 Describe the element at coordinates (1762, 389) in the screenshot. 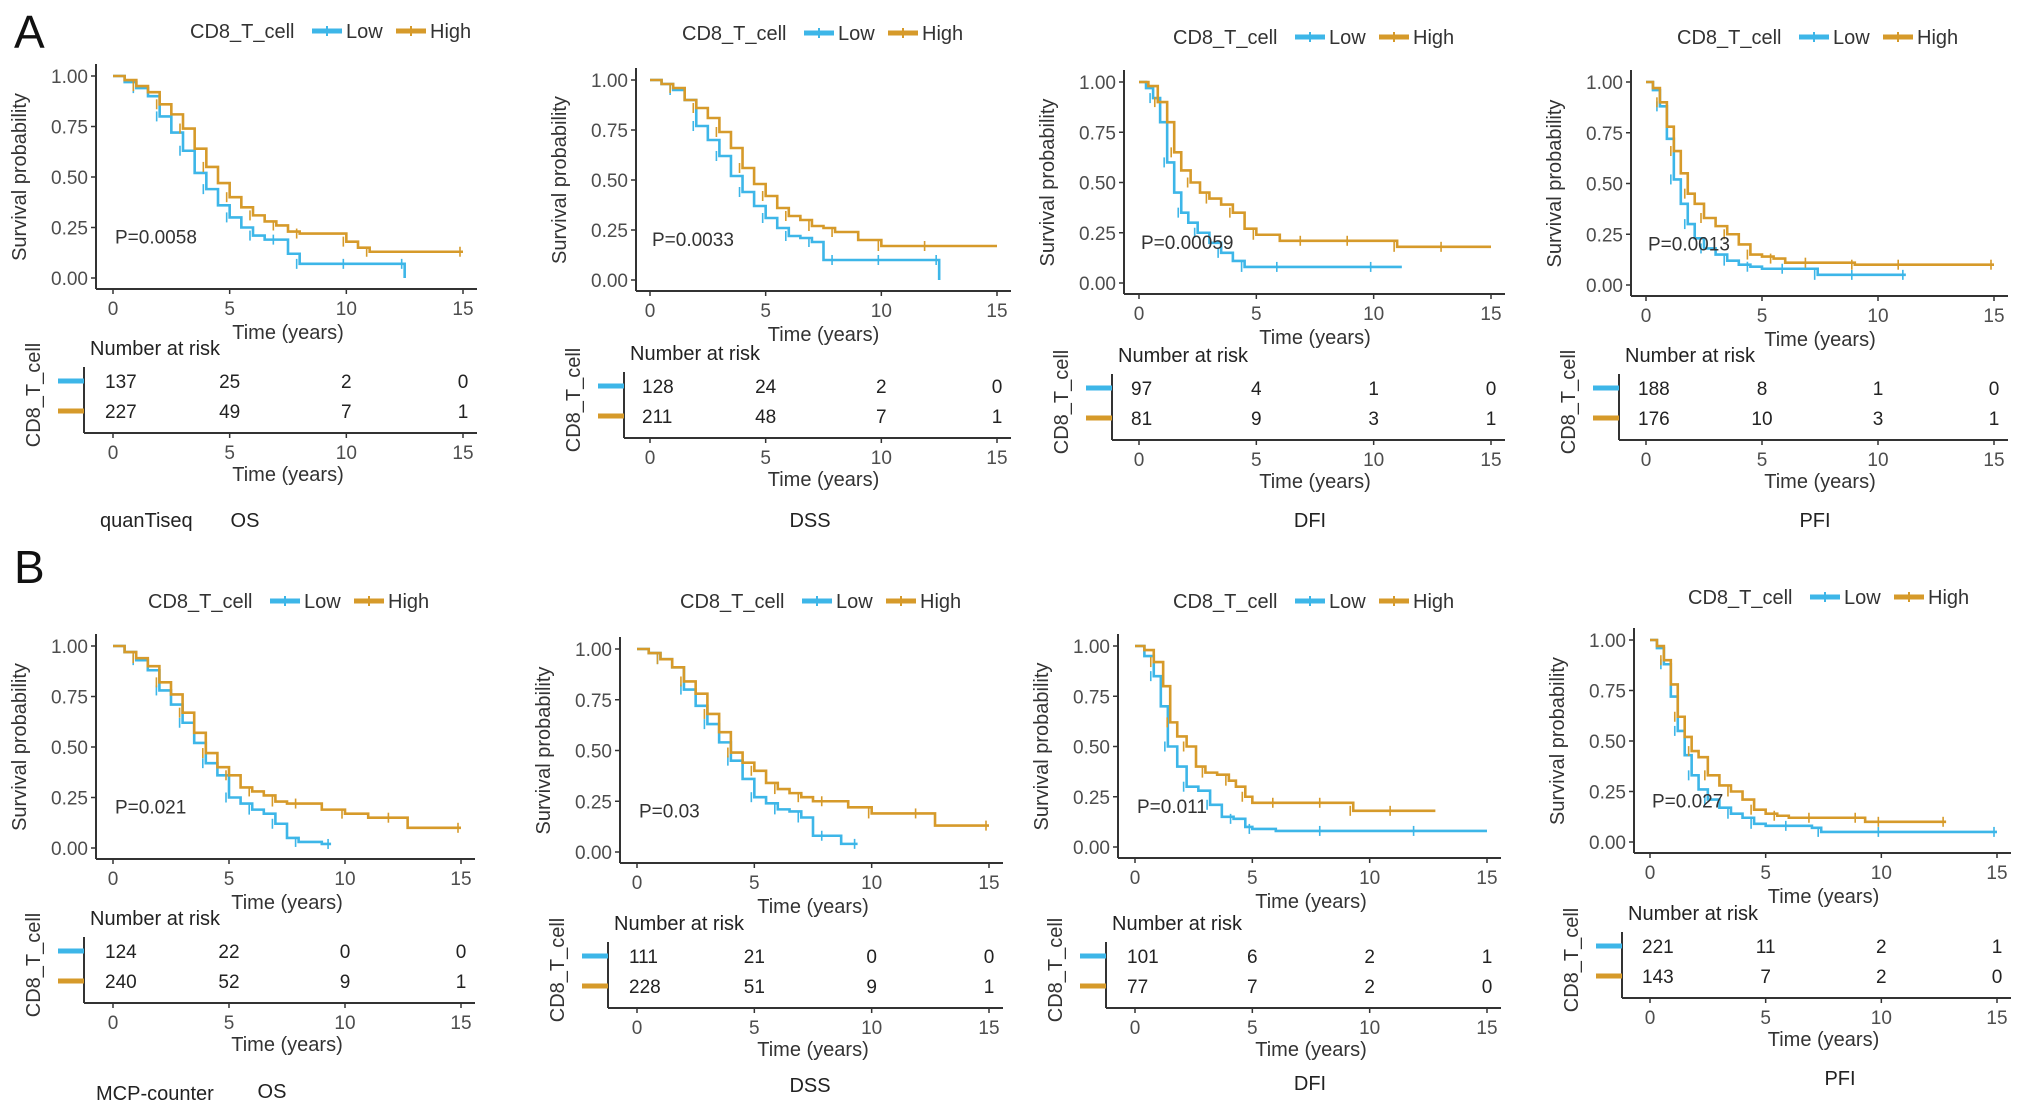

I see `risk-count-low: 8` at that location.